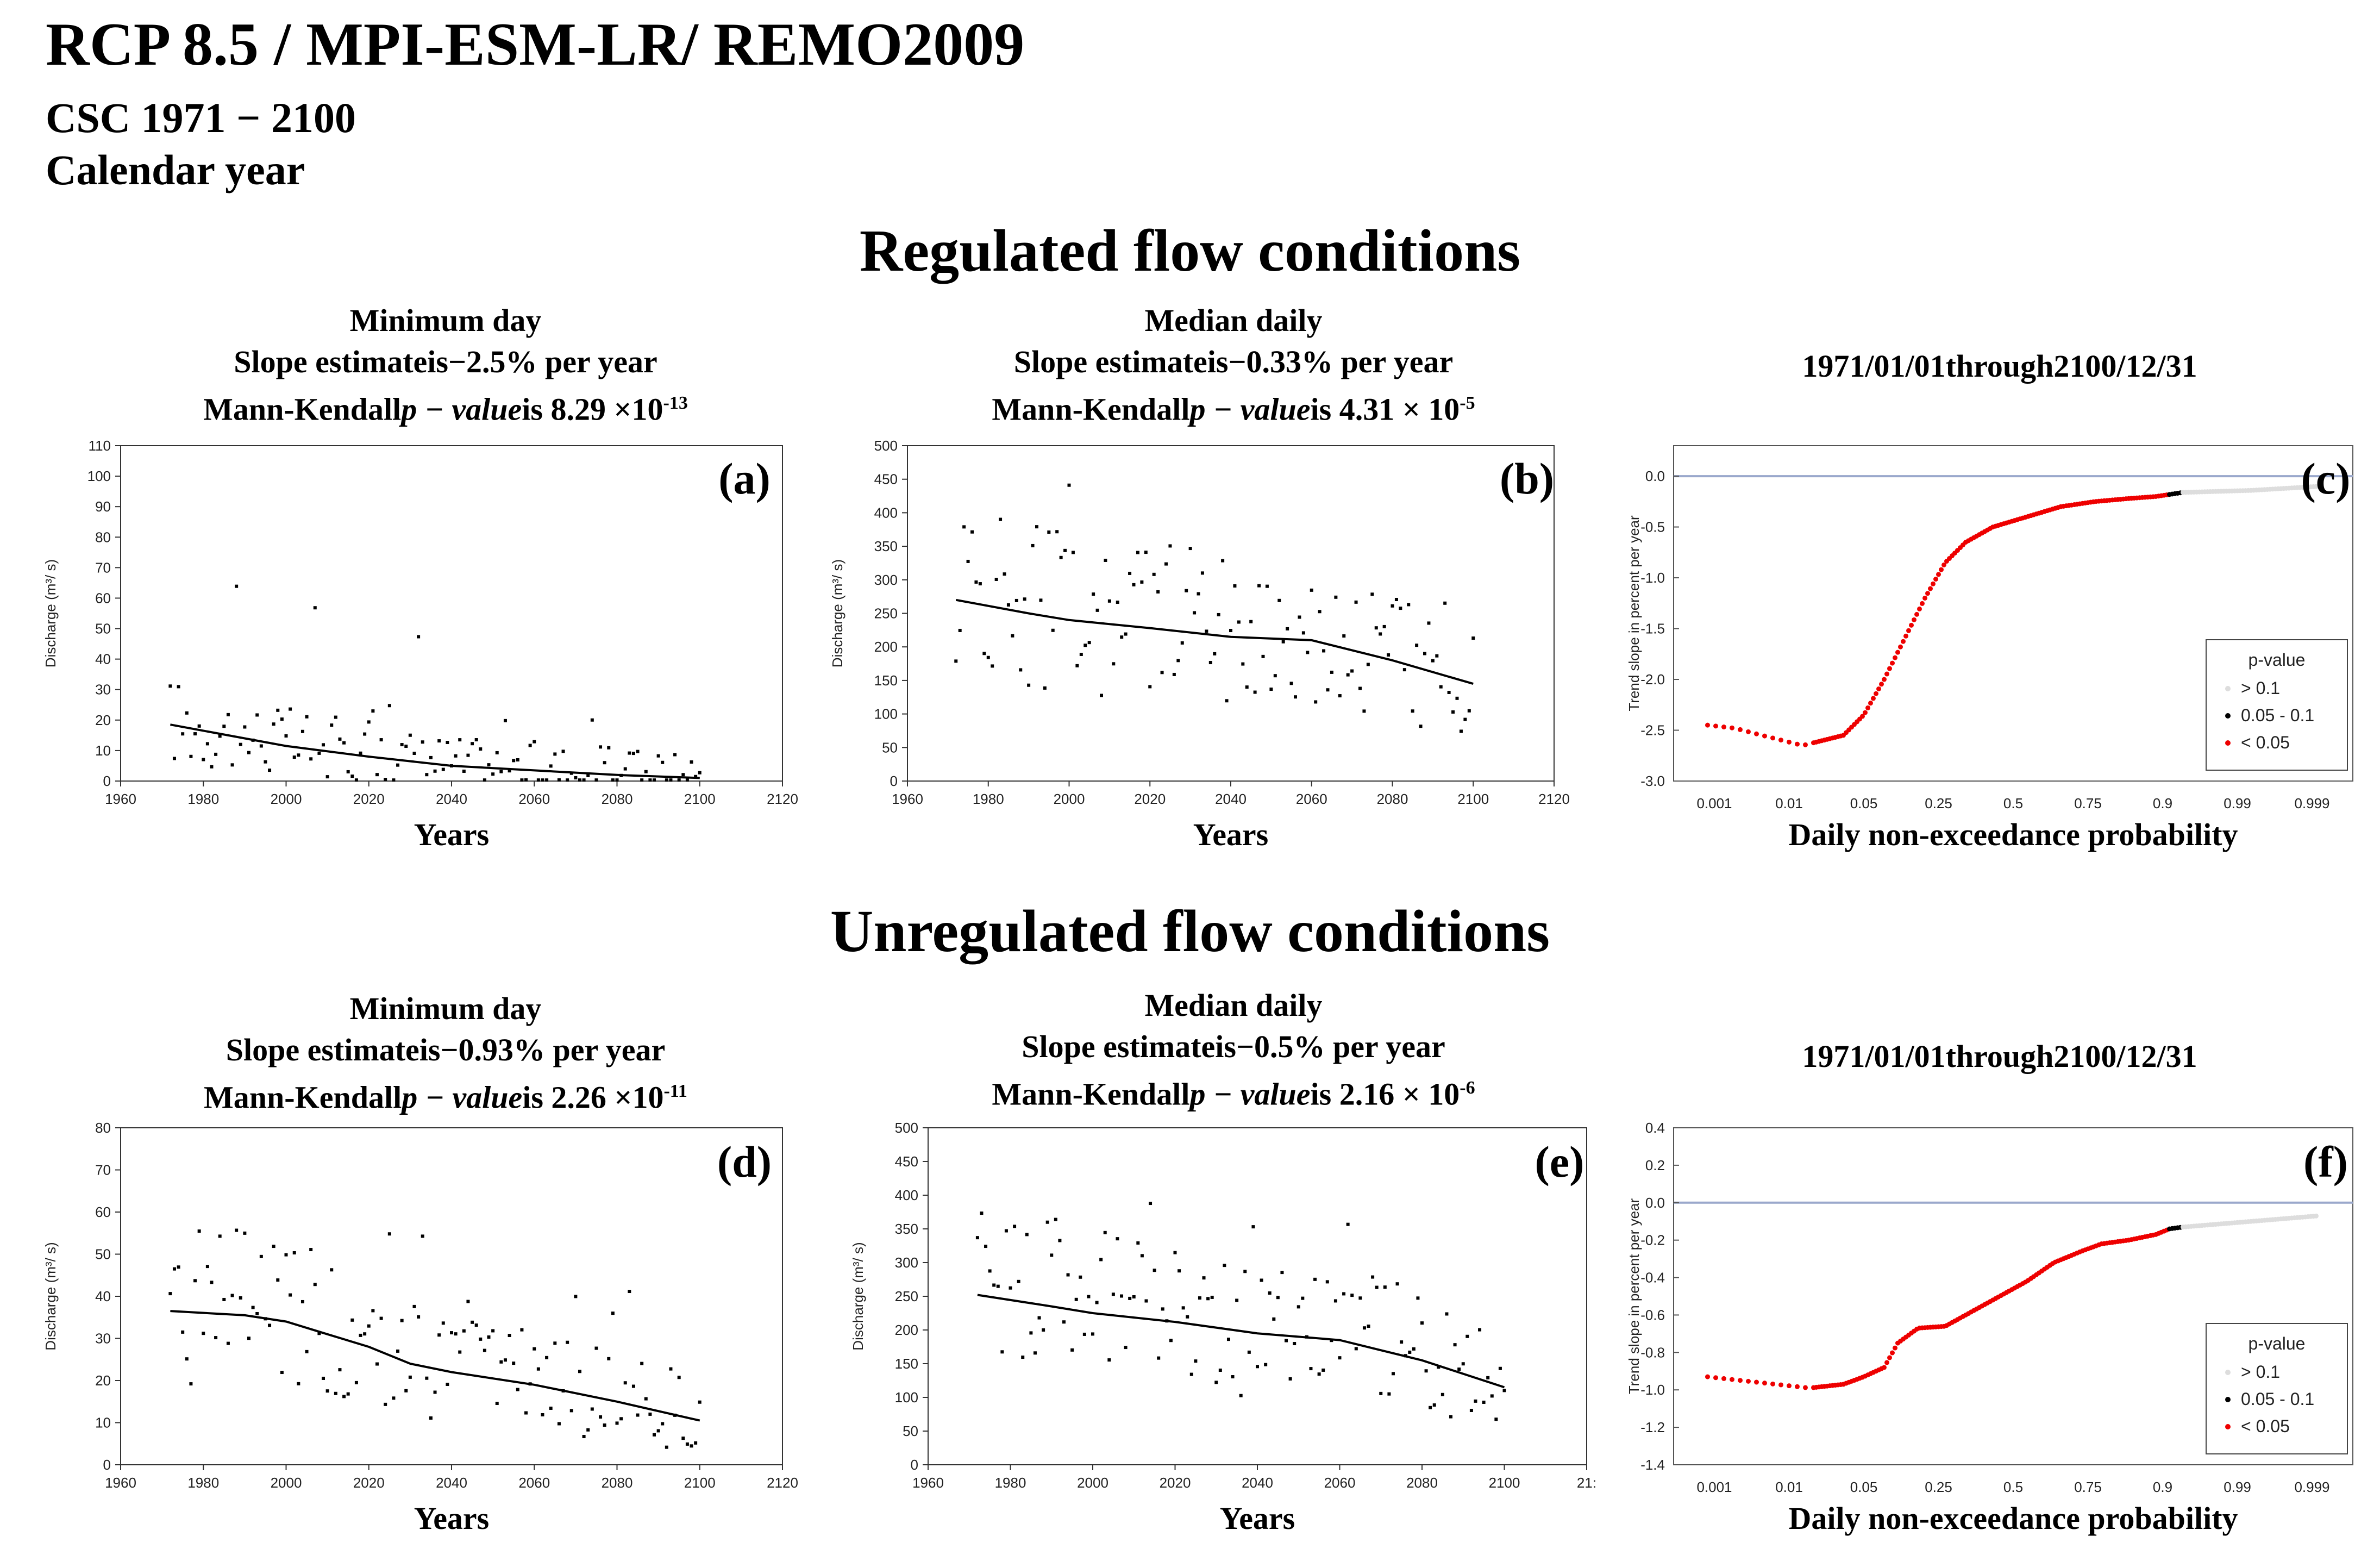 This screenshot has width=2380, height=1555. Describe the element at coordinates (744, 1161) in the screenshot. I see `panel-label-d: (d)` at that location.